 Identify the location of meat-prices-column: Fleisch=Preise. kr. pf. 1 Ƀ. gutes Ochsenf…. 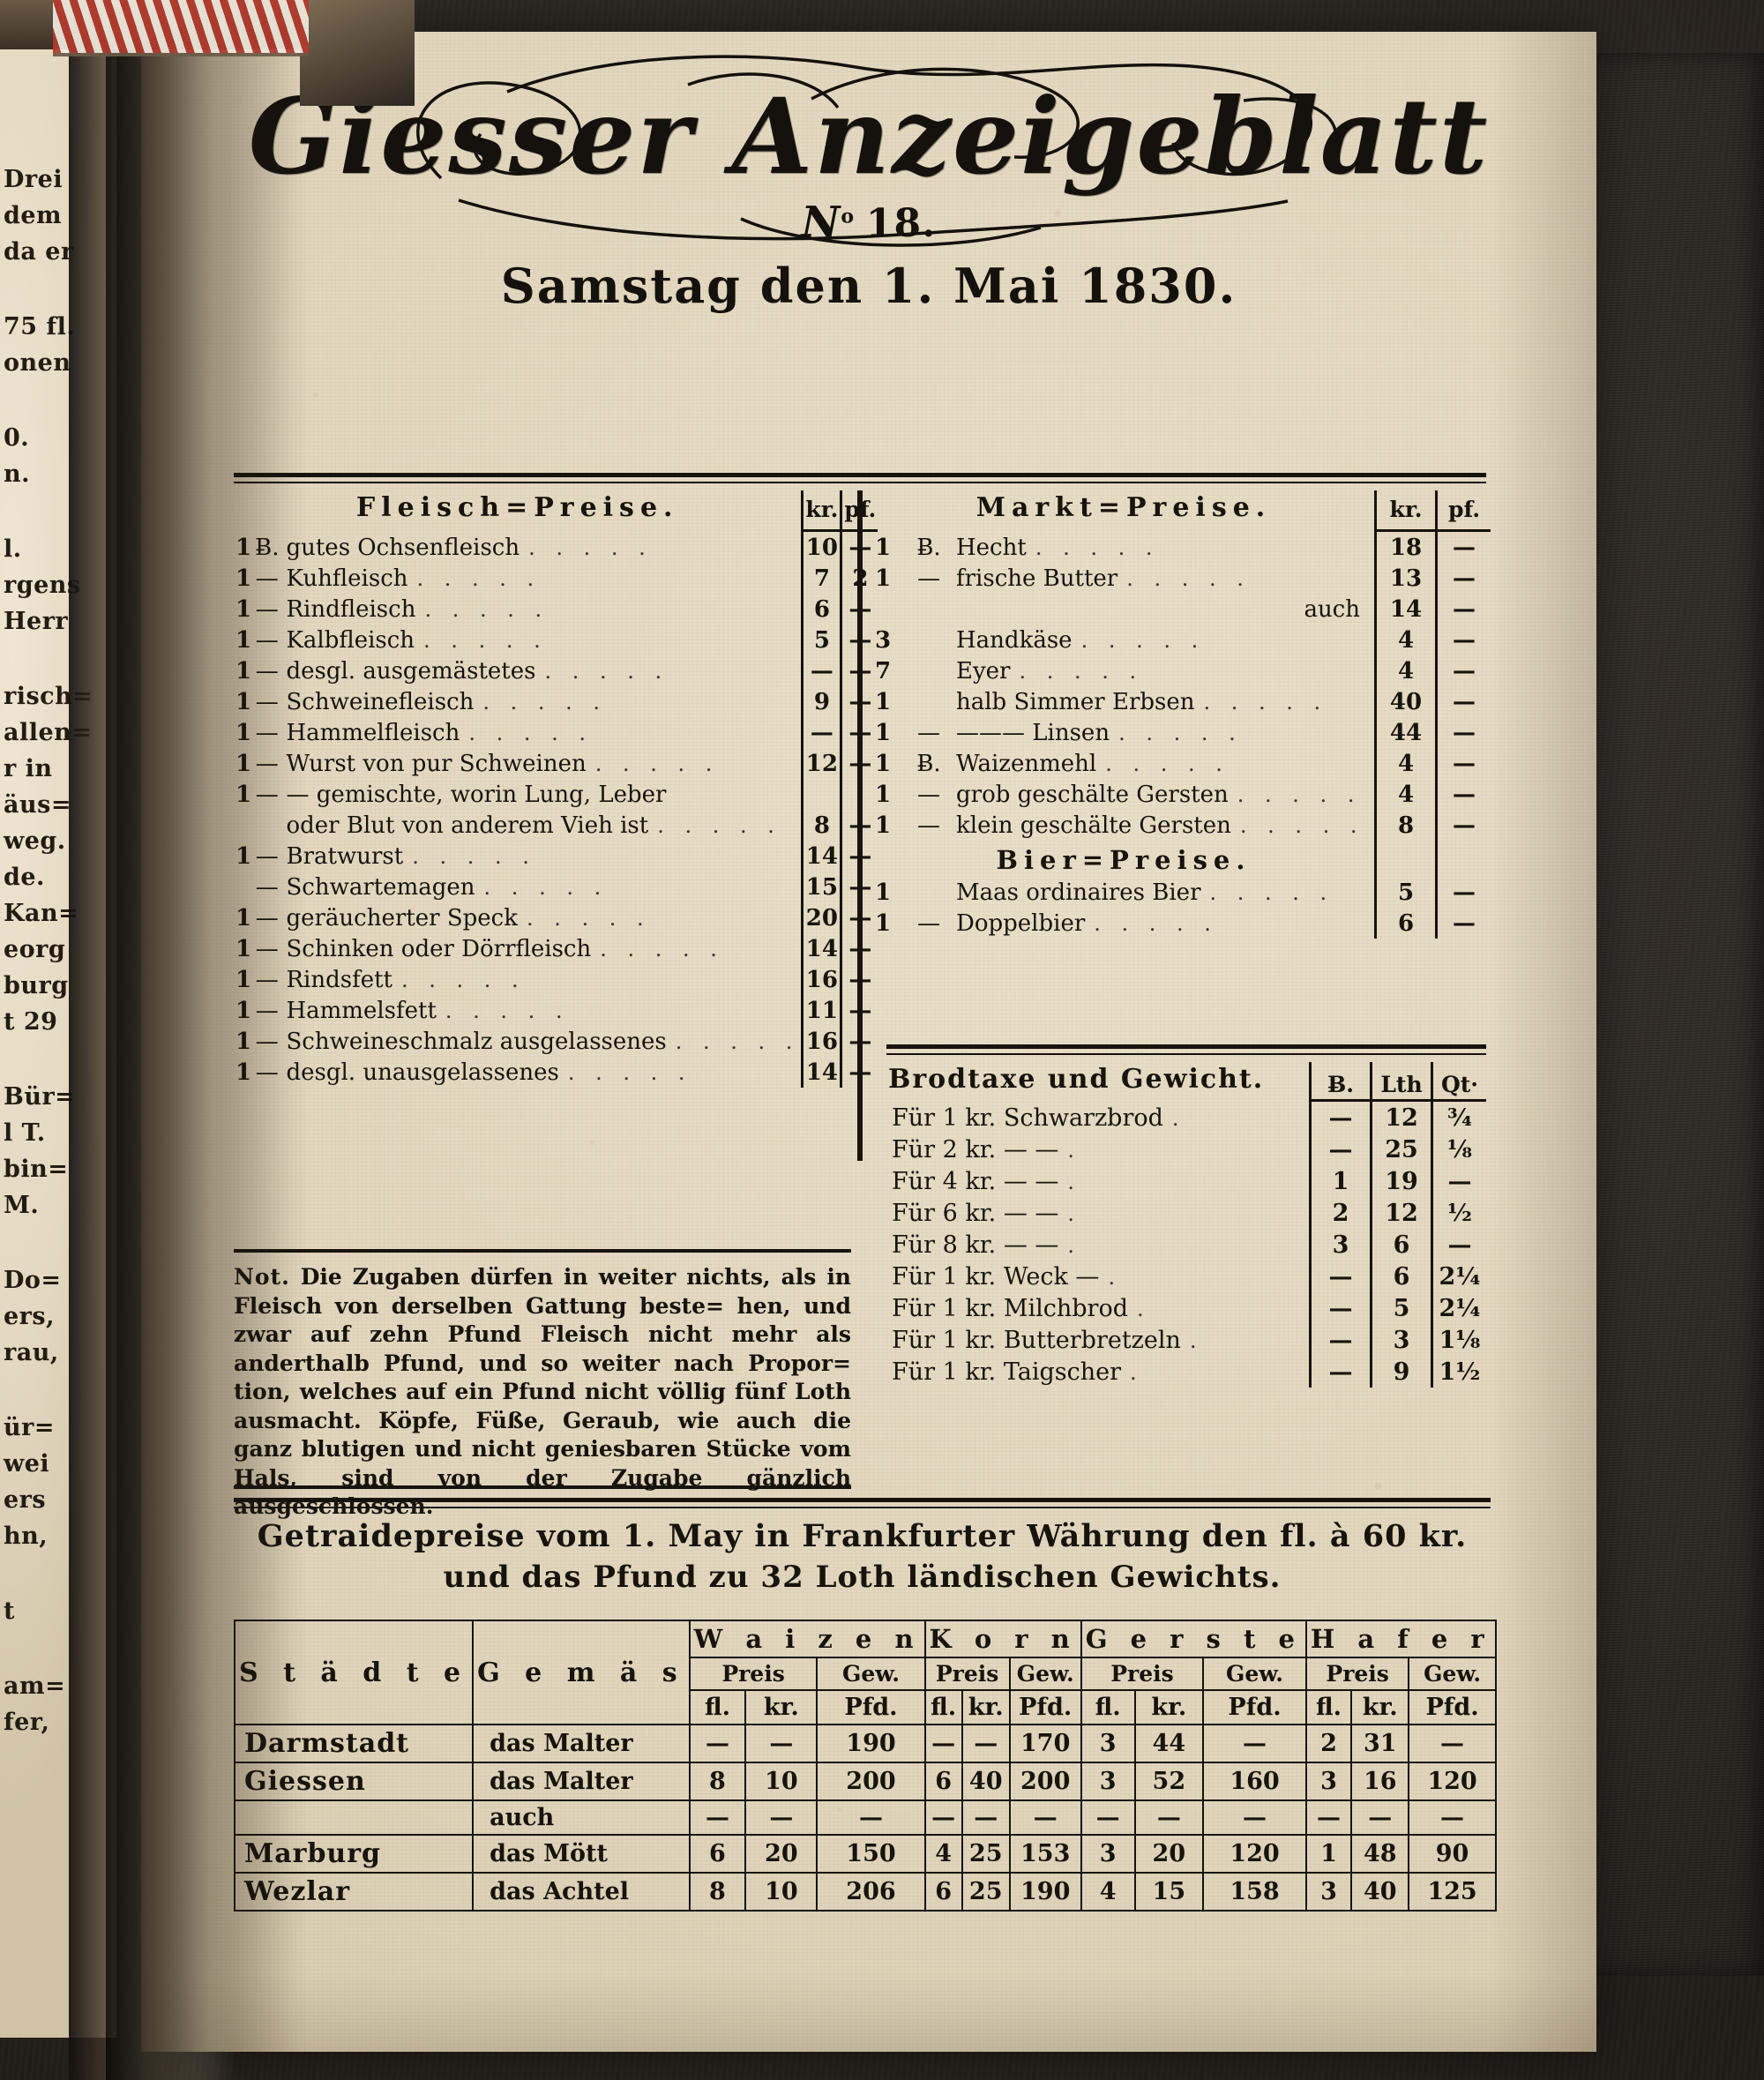
(556, 789).